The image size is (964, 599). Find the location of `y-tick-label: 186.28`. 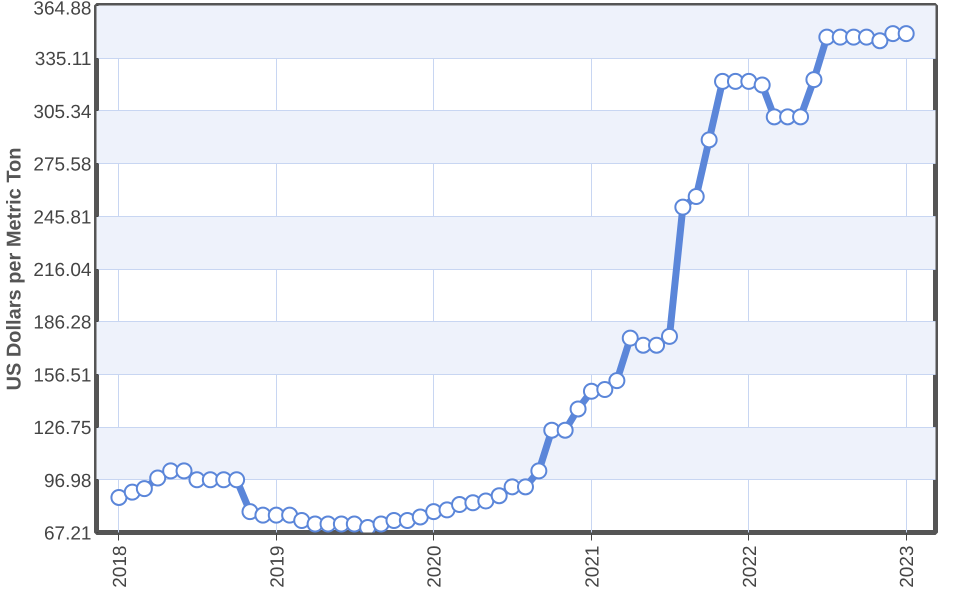

y-tick-label: 186.28 is located at coordinates (62, 323).